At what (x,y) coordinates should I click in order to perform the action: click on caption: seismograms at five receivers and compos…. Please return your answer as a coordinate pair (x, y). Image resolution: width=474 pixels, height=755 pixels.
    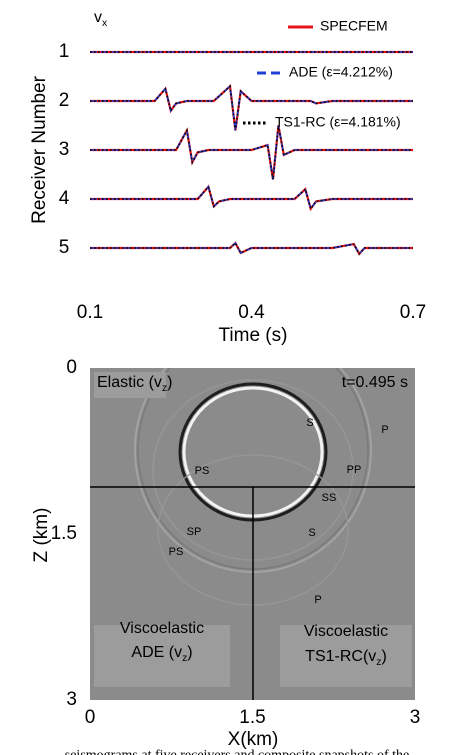
    Looking at the image, I should click on (237, 751).